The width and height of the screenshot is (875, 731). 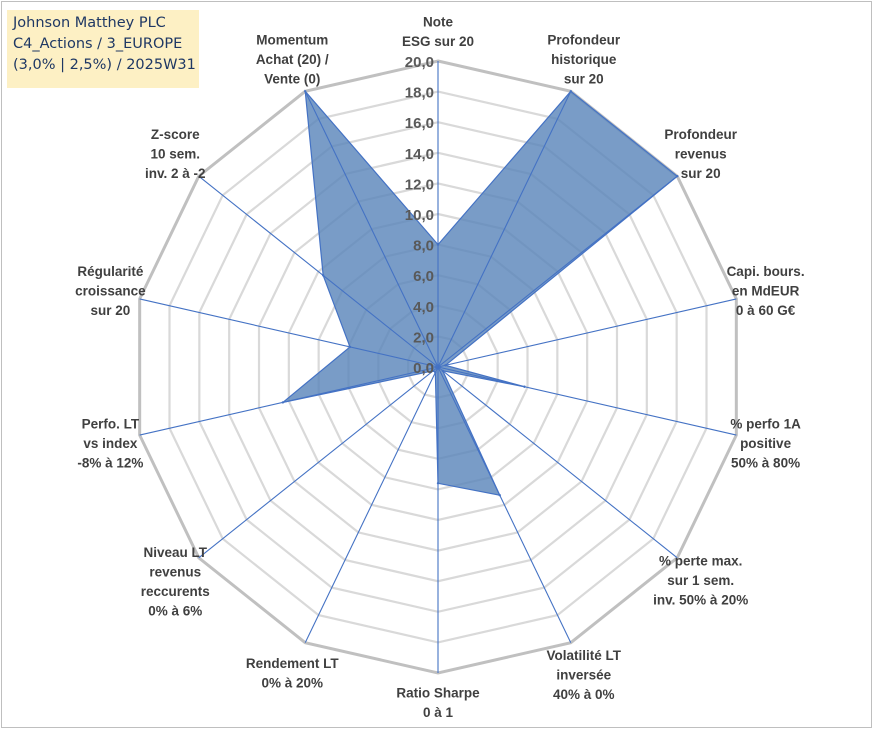 I want to click on tick-label: 14,0, so click(x=419, y=154).